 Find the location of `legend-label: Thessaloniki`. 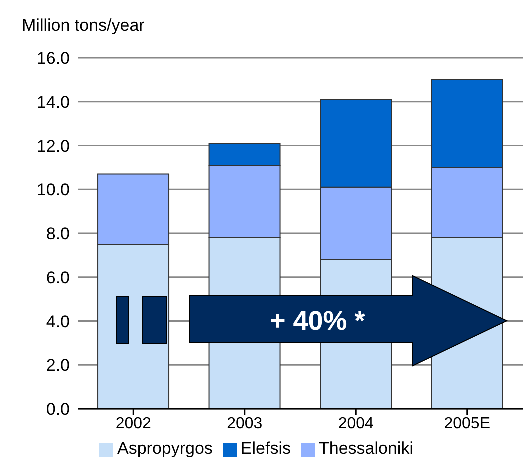

legend-label: Thessaloniki is located at coordinates (366, 448).